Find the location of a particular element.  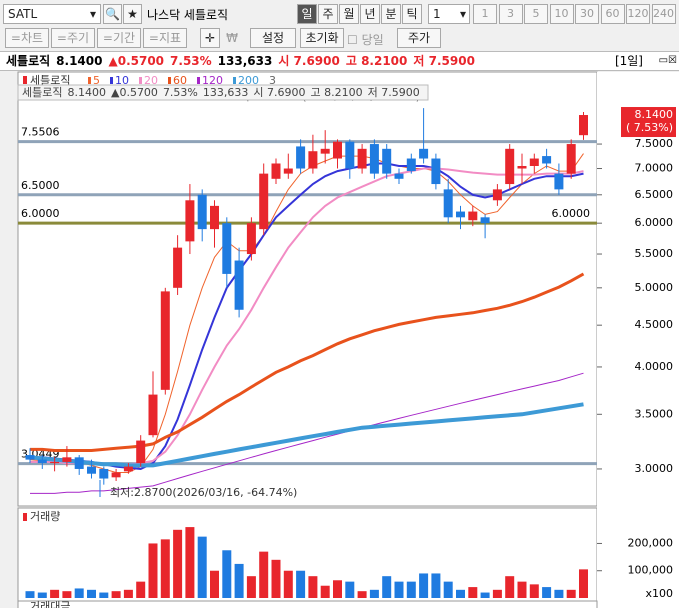

won-button: ₩ is located at coordinates (232, 38).